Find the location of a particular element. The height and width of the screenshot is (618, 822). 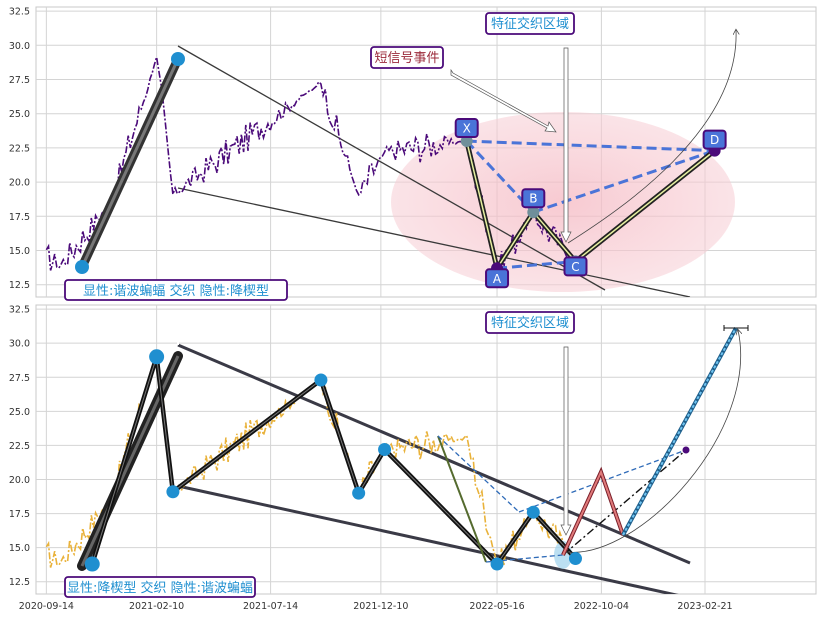

short-signal-label: 短信号事件 is located at coordinates (406, 58).